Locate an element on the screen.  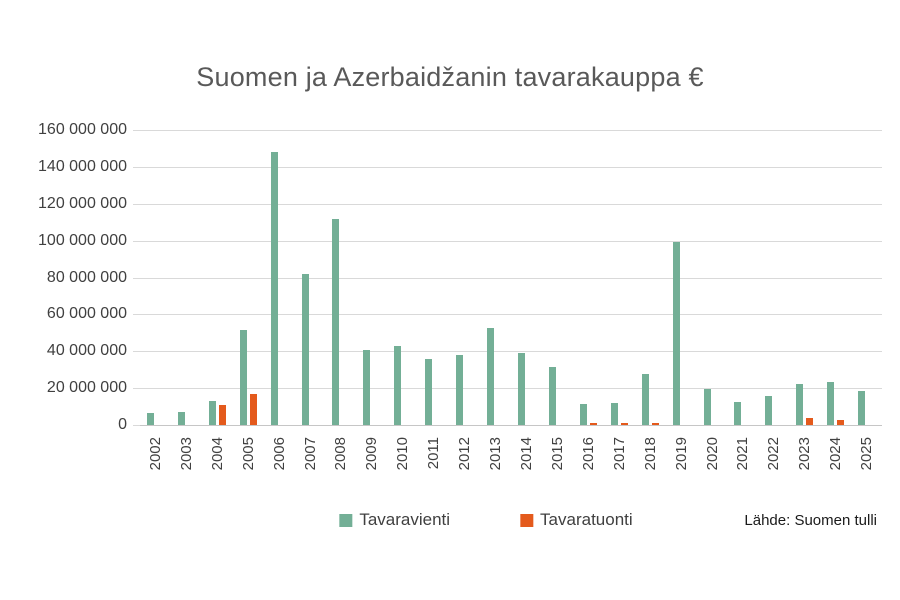
x-axis-tick-label-text: 2015 is located at coordinates (557, 454).